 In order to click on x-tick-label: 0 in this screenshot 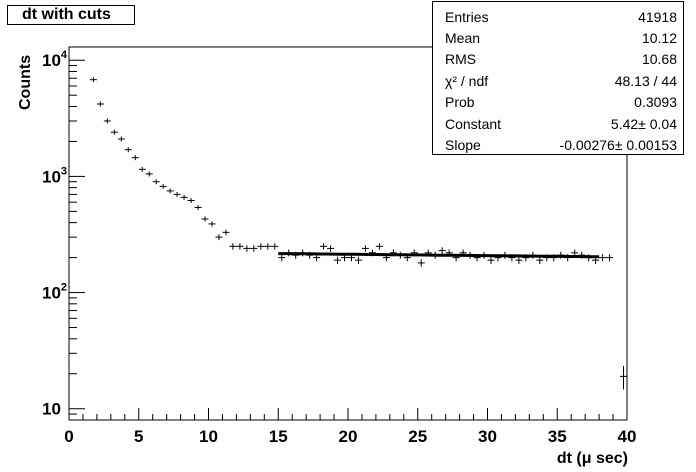, I will do `click(68, 436)`.